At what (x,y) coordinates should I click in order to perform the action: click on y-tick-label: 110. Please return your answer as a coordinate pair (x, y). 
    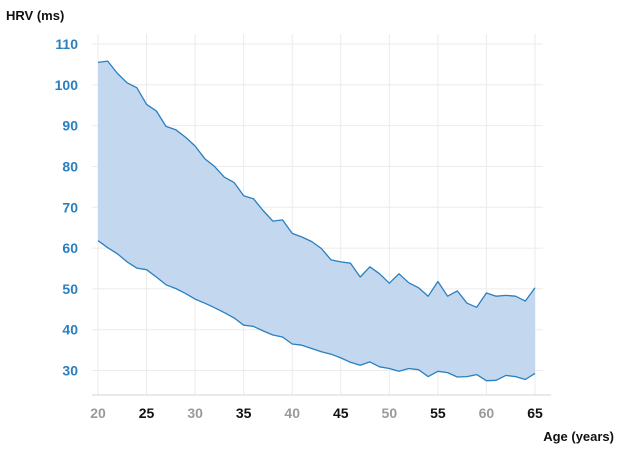
    Looking at the image, I should click on (66, 44).